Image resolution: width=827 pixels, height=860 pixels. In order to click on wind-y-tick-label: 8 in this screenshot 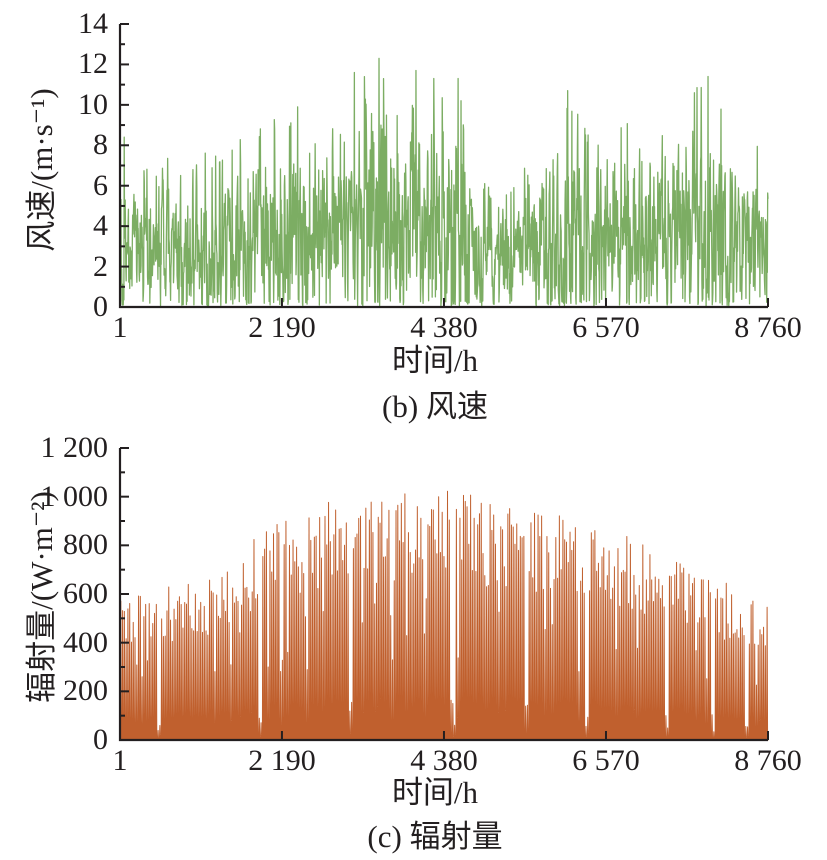, I will do `click(100, 145)`.